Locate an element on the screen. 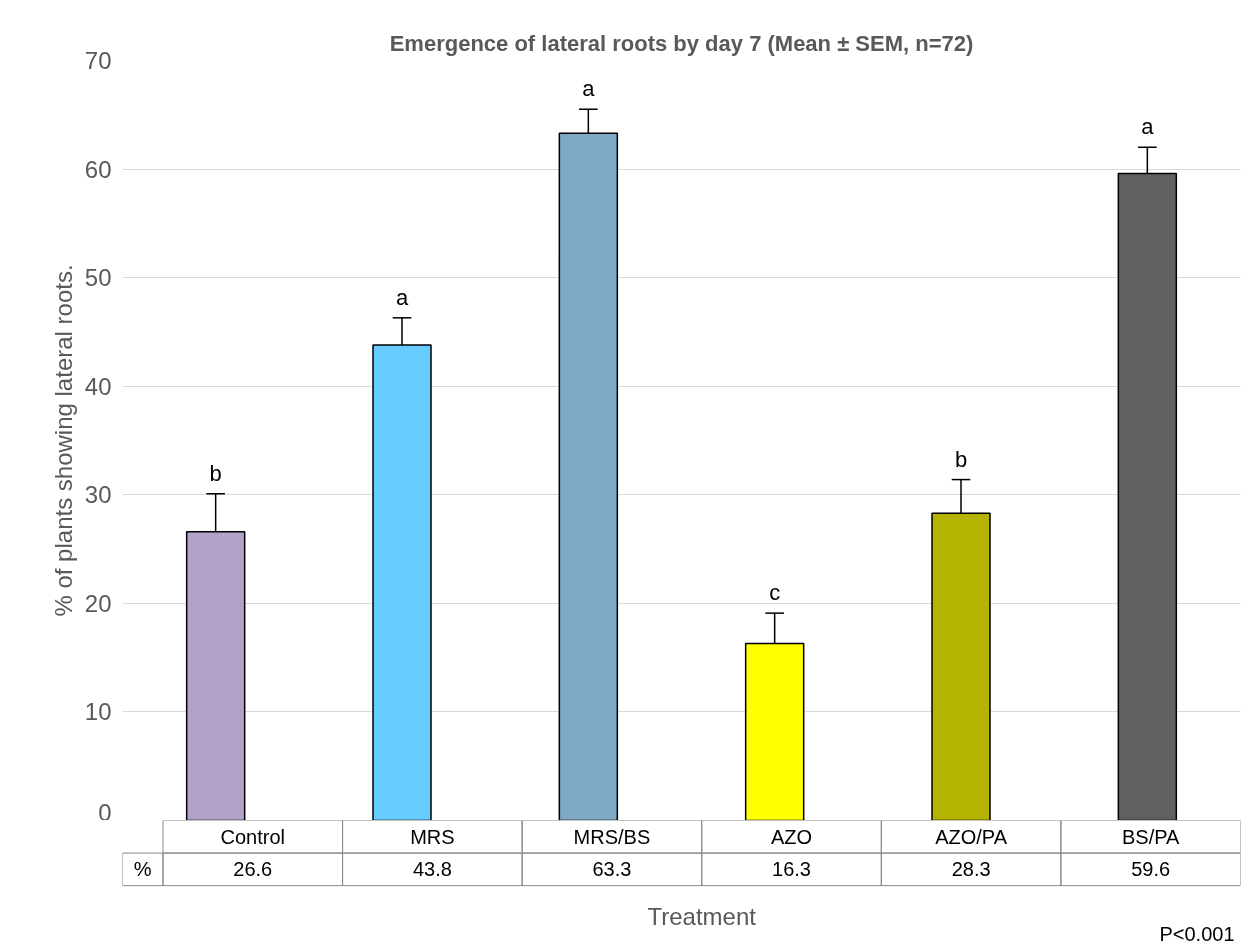  data-label: 43.8 is located at coordinates (432, 869).